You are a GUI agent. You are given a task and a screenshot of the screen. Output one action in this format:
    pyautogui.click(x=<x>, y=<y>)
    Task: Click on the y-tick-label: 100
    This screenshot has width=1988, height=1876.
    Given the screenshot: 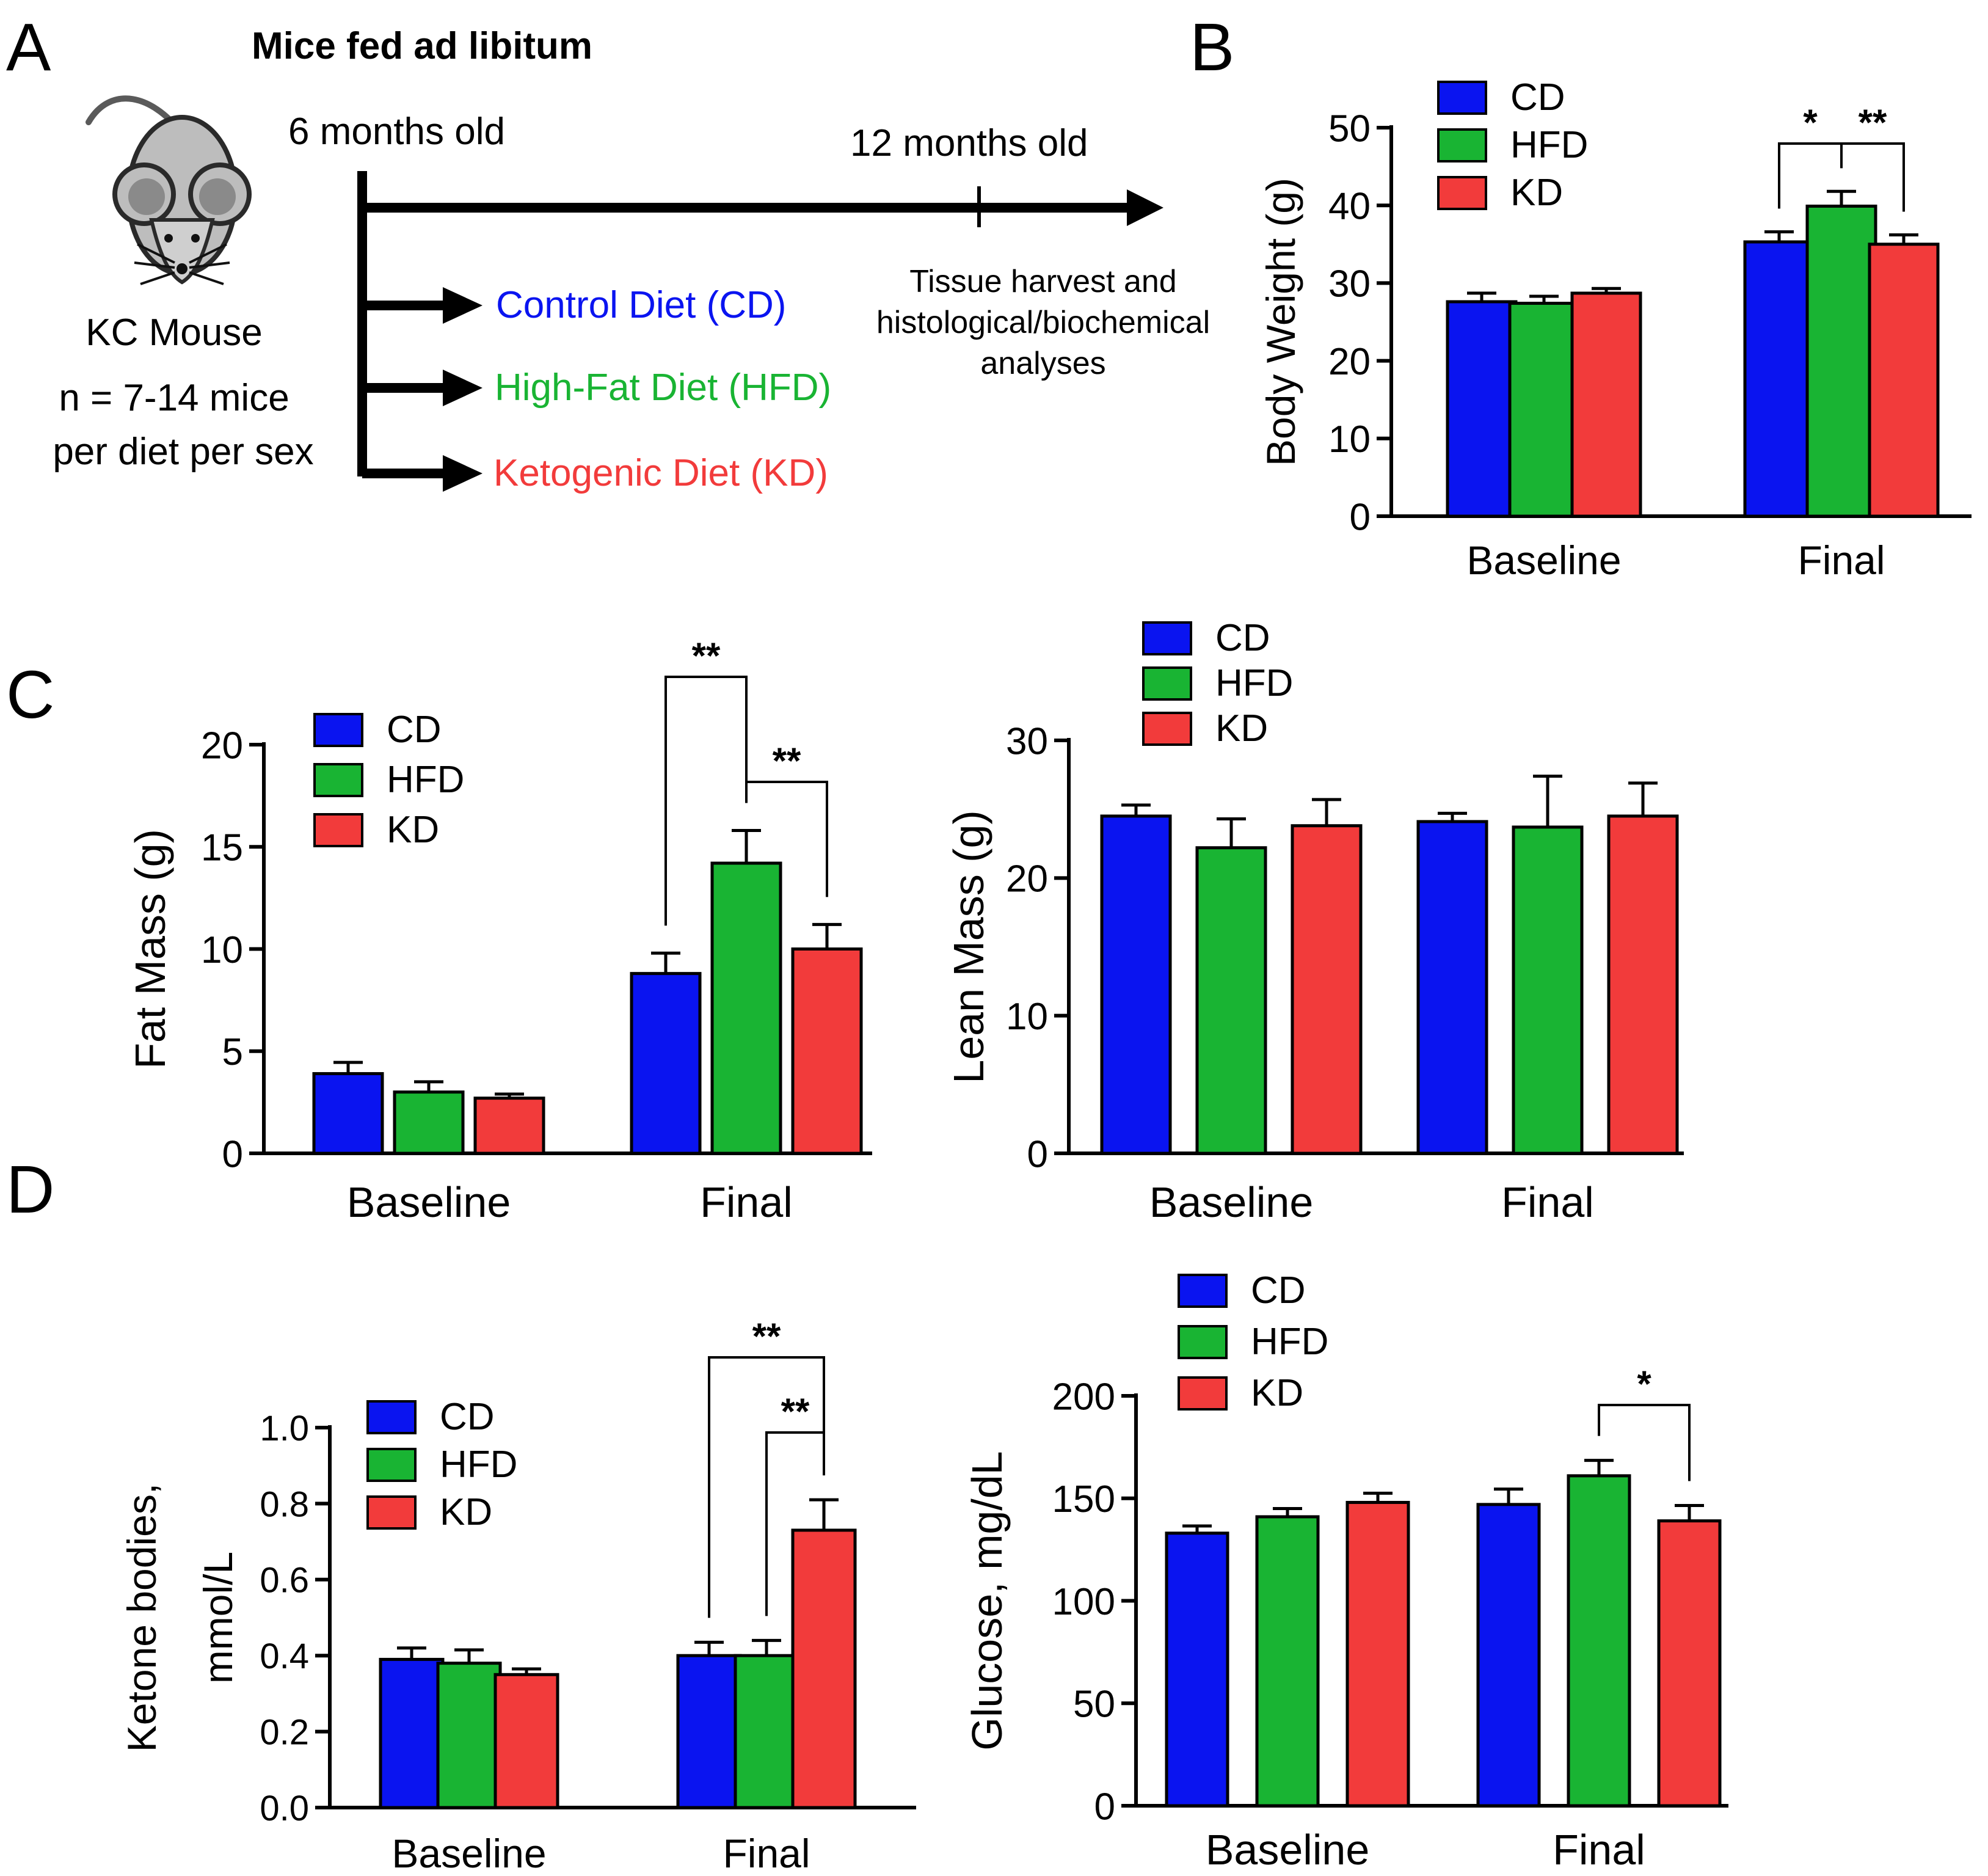 What is the action you would take?
    pyautogui.click(x=1083, y=1602)
    